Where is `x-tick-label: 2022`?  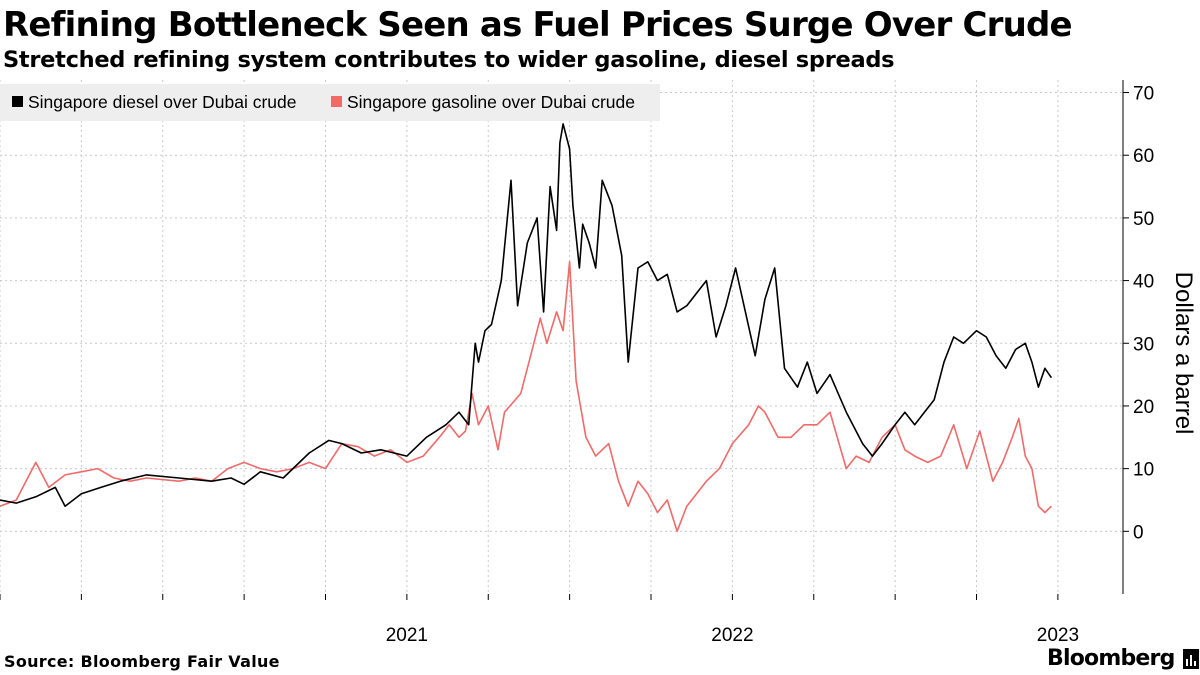 x-tick-label: 2022 is located at coordinates (732, 635).